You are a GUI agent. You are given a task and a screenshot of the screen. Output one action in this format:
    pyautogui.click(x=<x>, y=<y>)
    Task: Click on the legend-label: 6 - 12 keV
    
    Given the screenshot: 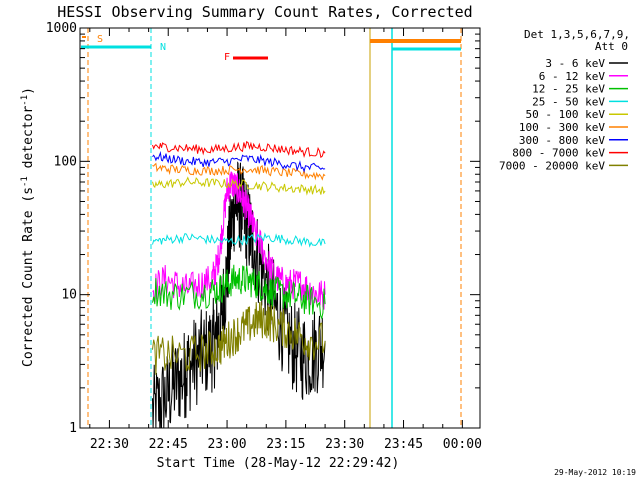 What is the action you would take?
    pyautogui.click(x=572, y=76)
    